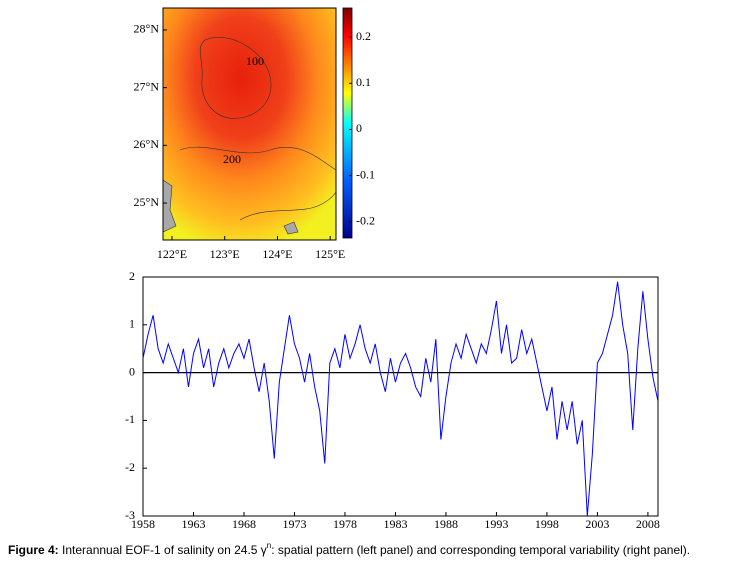 The width and height of the screenshot is (748, 571). Describe the element at coordinates (363, 82) in the screenshot. I see `colorbar-tick-label: 0.1` at that location.